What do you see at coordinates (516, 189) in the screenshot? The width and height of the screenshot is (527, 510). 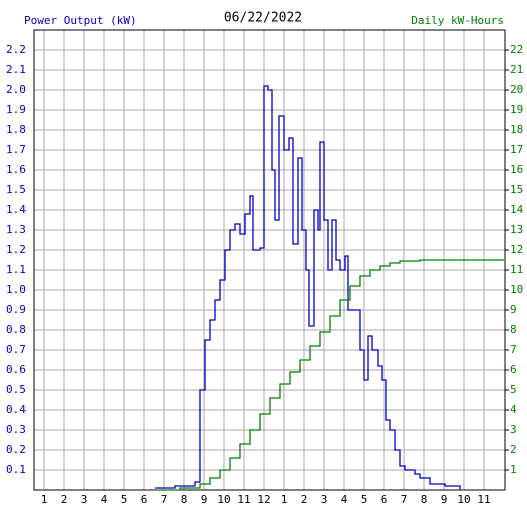 I see `y2-tick-label: 15` at bounding box center [516, 189].